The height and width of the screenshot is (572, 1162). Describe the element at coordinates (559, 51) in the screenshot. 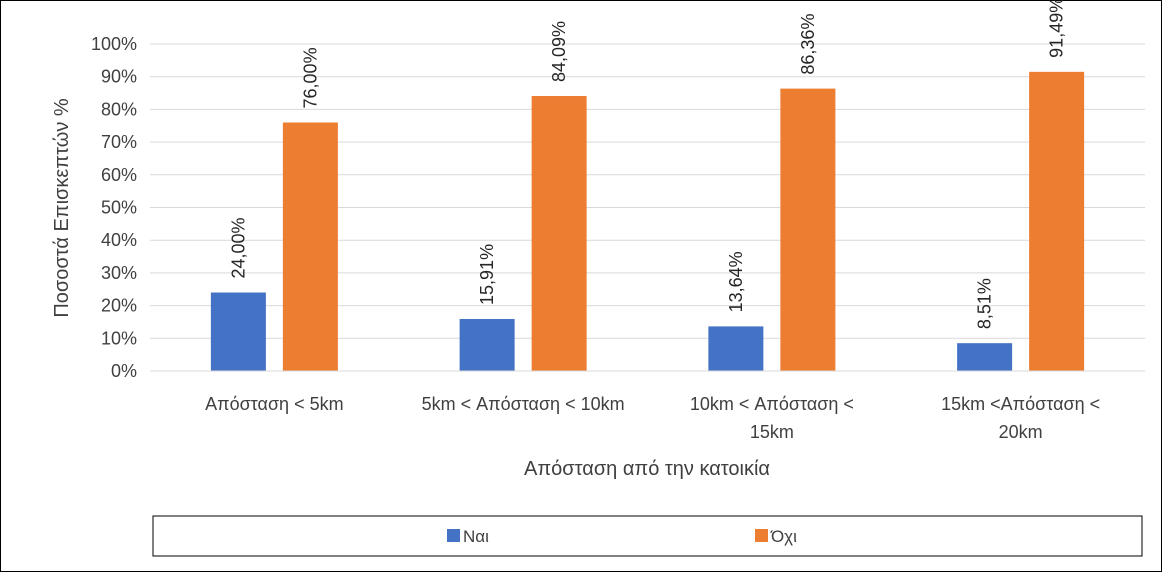

I see `data-label: 84,09%` at that location.